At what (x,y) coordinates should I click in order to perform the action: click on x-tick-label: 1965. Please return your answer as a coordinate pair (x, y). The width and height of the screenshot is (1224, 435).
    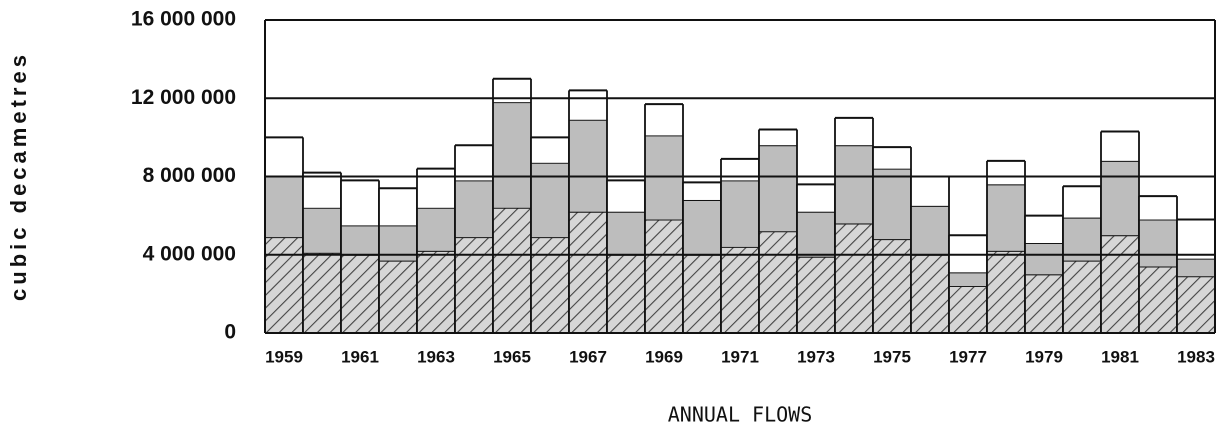
    Looking at the image, I should click on (512, 356).